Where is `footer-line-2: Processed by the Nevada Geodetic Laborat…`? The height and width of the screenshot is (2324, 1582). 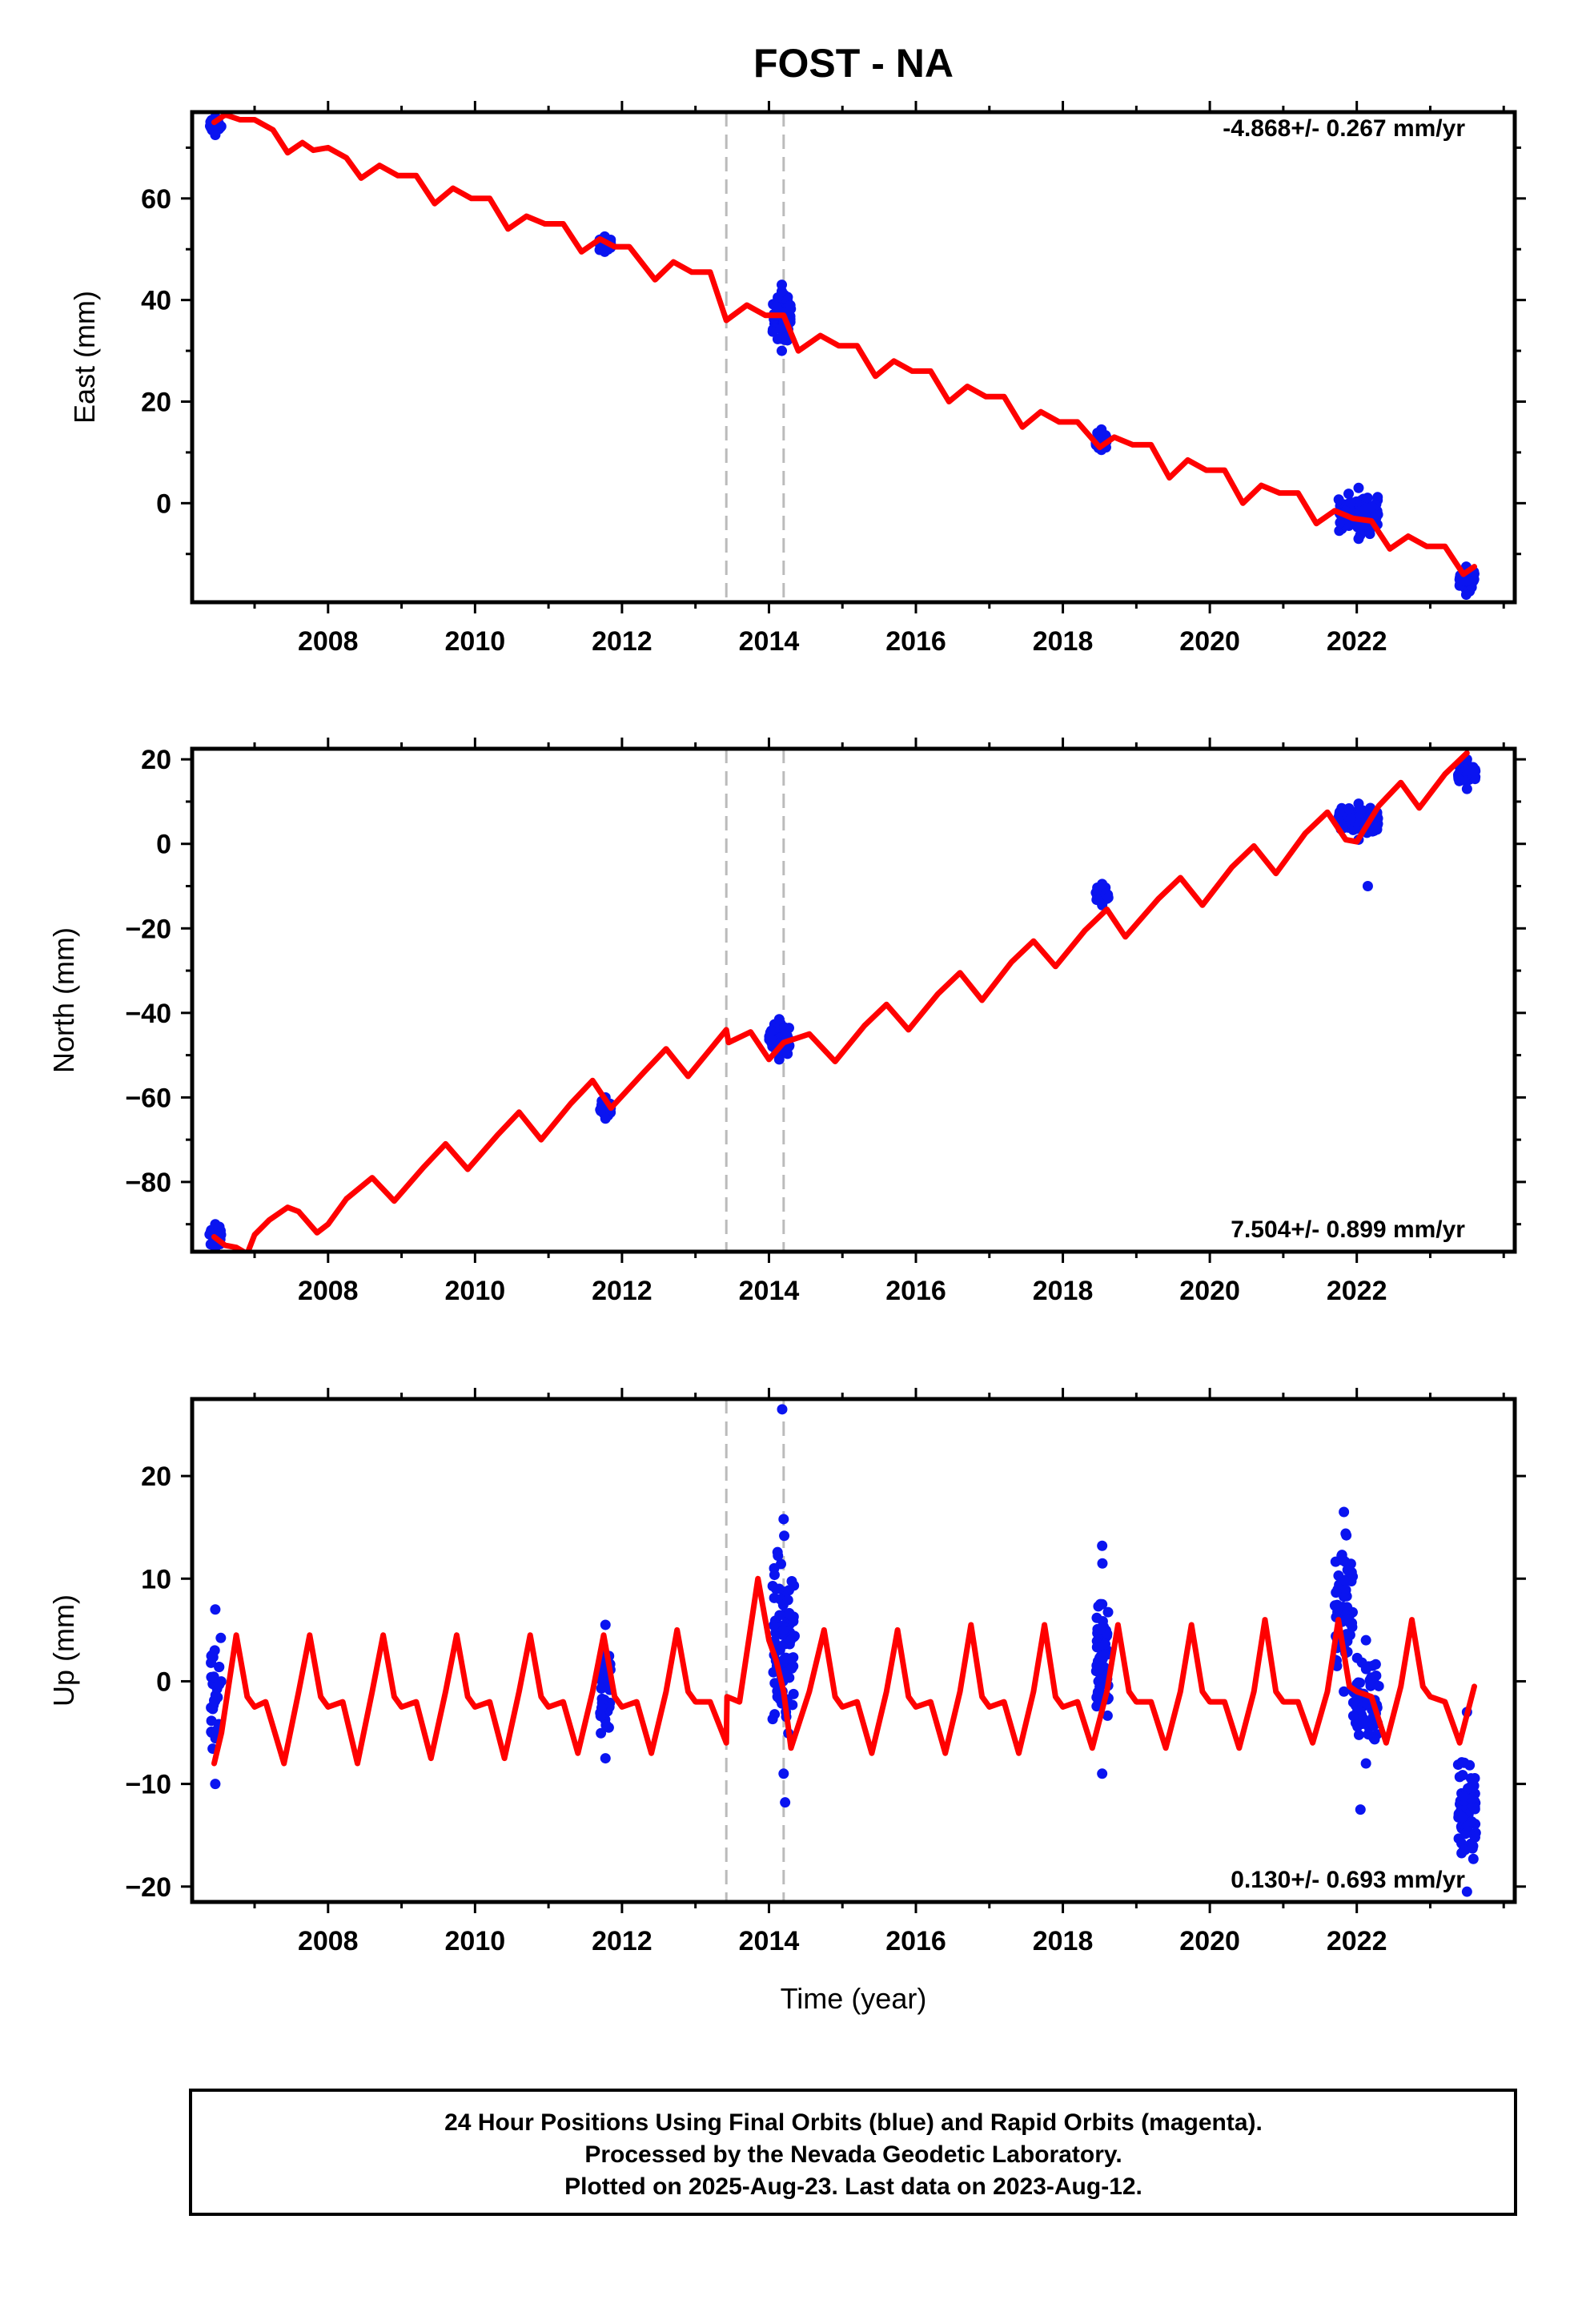 footer-line-2: Processed by the Nevada Geodetic Laborat… is located at coordinates (853, 2154).